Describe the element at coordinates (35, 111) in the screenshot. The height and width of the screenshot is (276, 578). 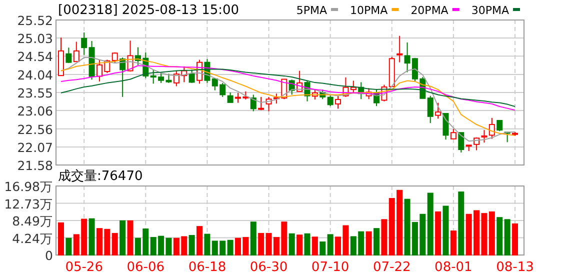
I see `y-tick-label: 23.06` at that location.